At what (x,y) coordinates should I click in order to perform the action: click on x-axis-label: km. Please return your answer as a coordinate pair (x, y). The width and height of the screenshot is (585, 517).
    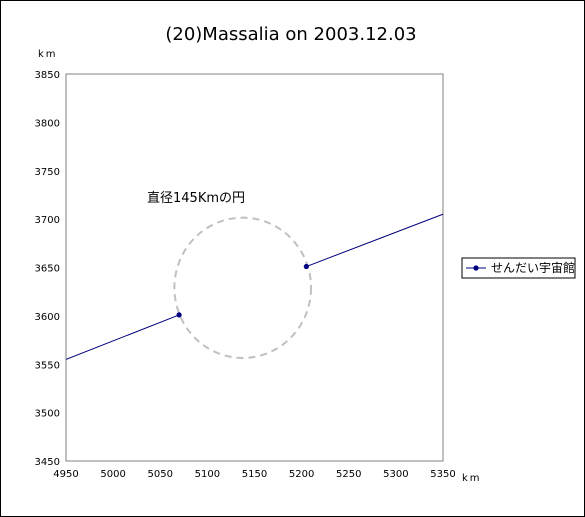
    Looking at the image, I should click on (472, 478).